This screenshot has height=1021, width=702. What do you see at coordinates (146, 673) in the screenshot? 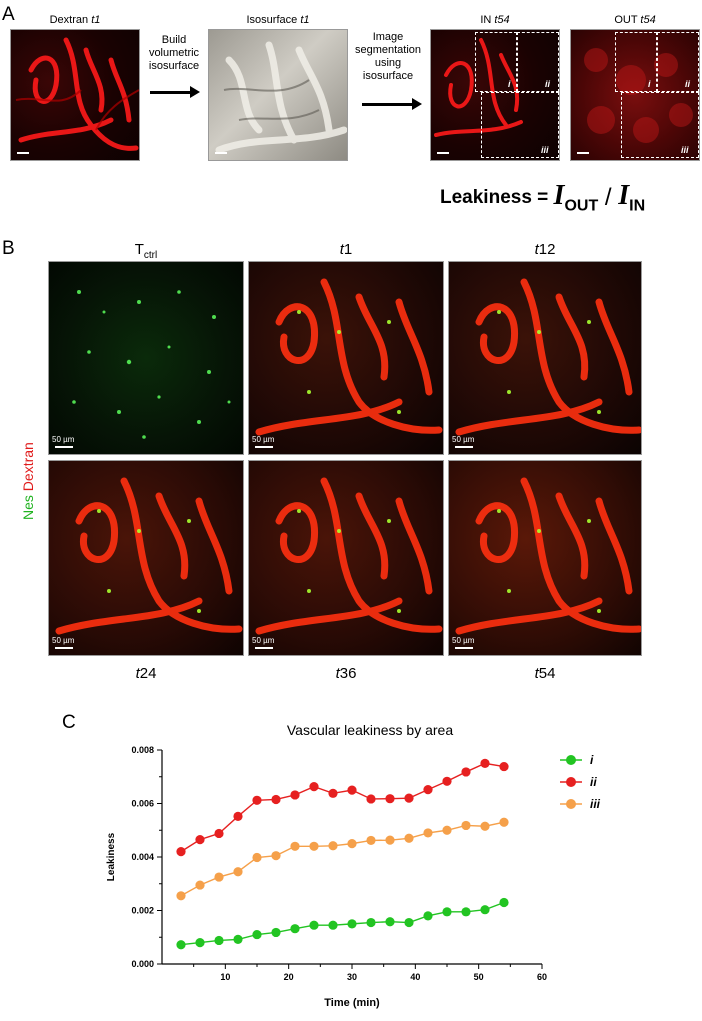
I see `grid-label-t24: t24` at bounding box center [146, 673].